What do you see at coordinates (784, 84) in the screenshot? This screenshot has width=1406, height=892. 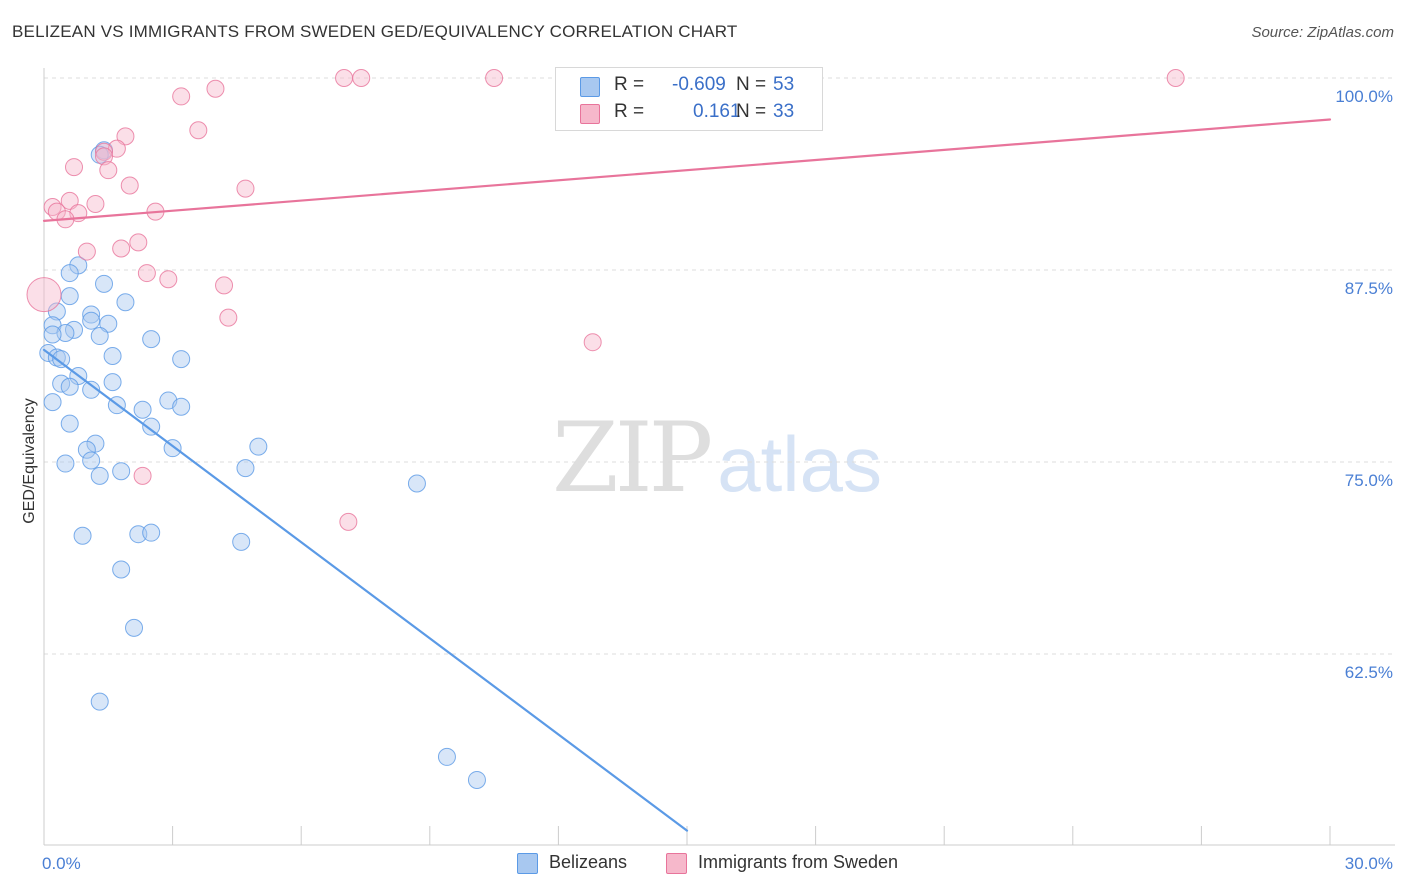 I see `legend-n-value: 53` at bounding box center [784, 84].